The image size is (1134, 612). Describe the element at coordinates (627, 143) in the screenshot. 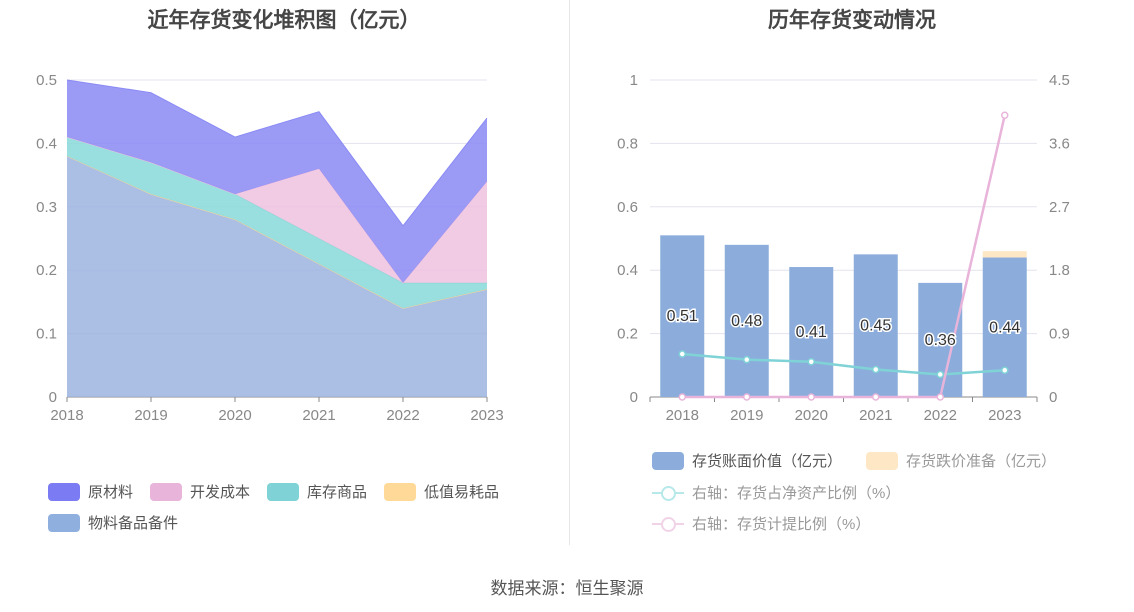

I see `right-y-tick-label: 0.8` at that location.